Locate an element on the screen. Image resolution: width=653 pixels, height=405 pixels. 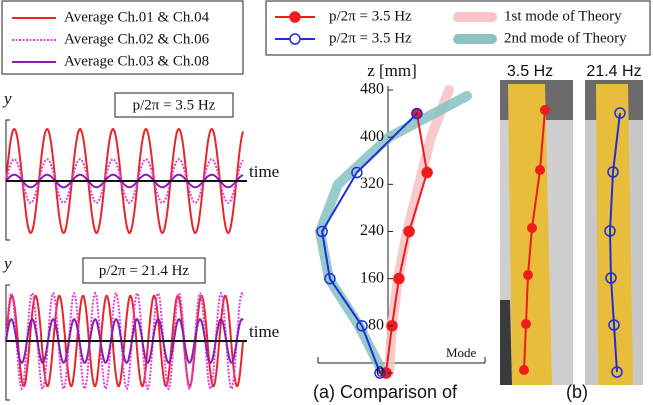
y-tick-label: 160 is located at coordinates (372, 277).